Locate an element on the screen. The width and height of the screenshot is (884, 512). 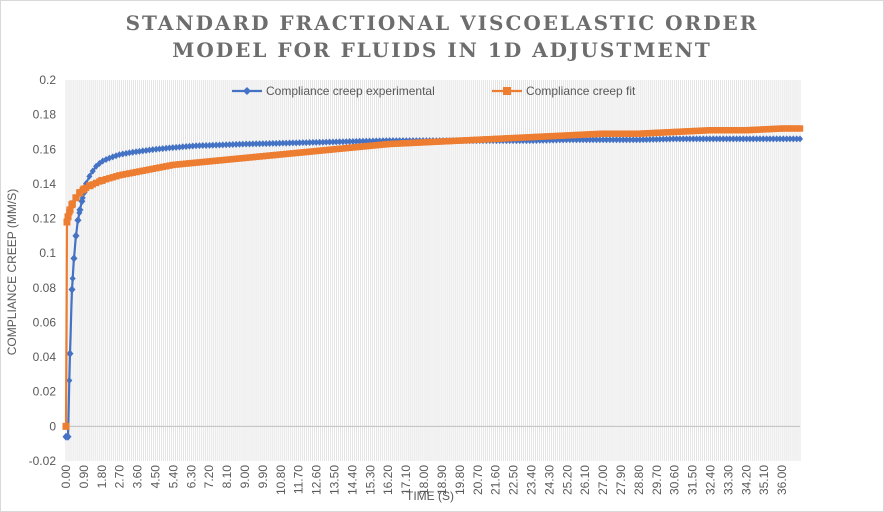
x-tick-label: 19.80 is located at coordinates (460, 480).